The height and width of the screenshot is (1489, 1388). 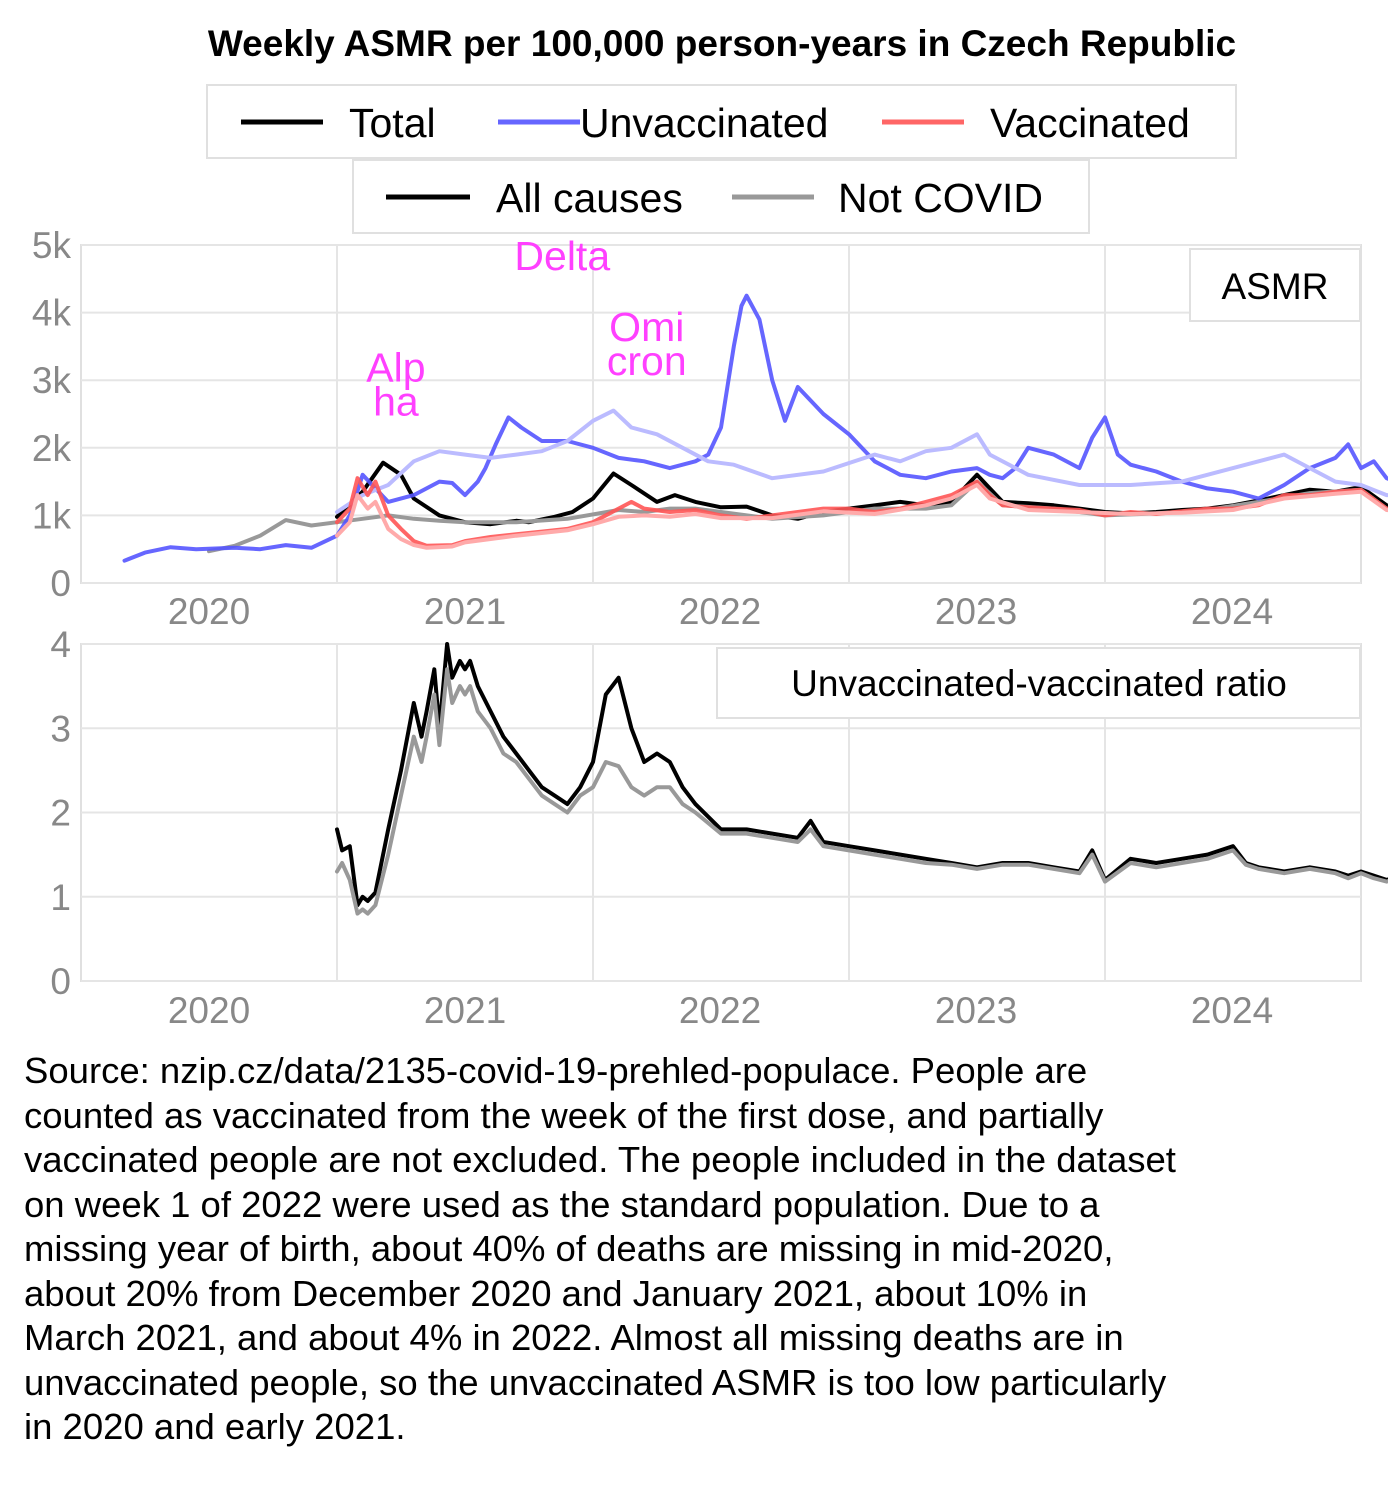 I want to click on y-tick-label: 1k, so click(x=52, y=515).